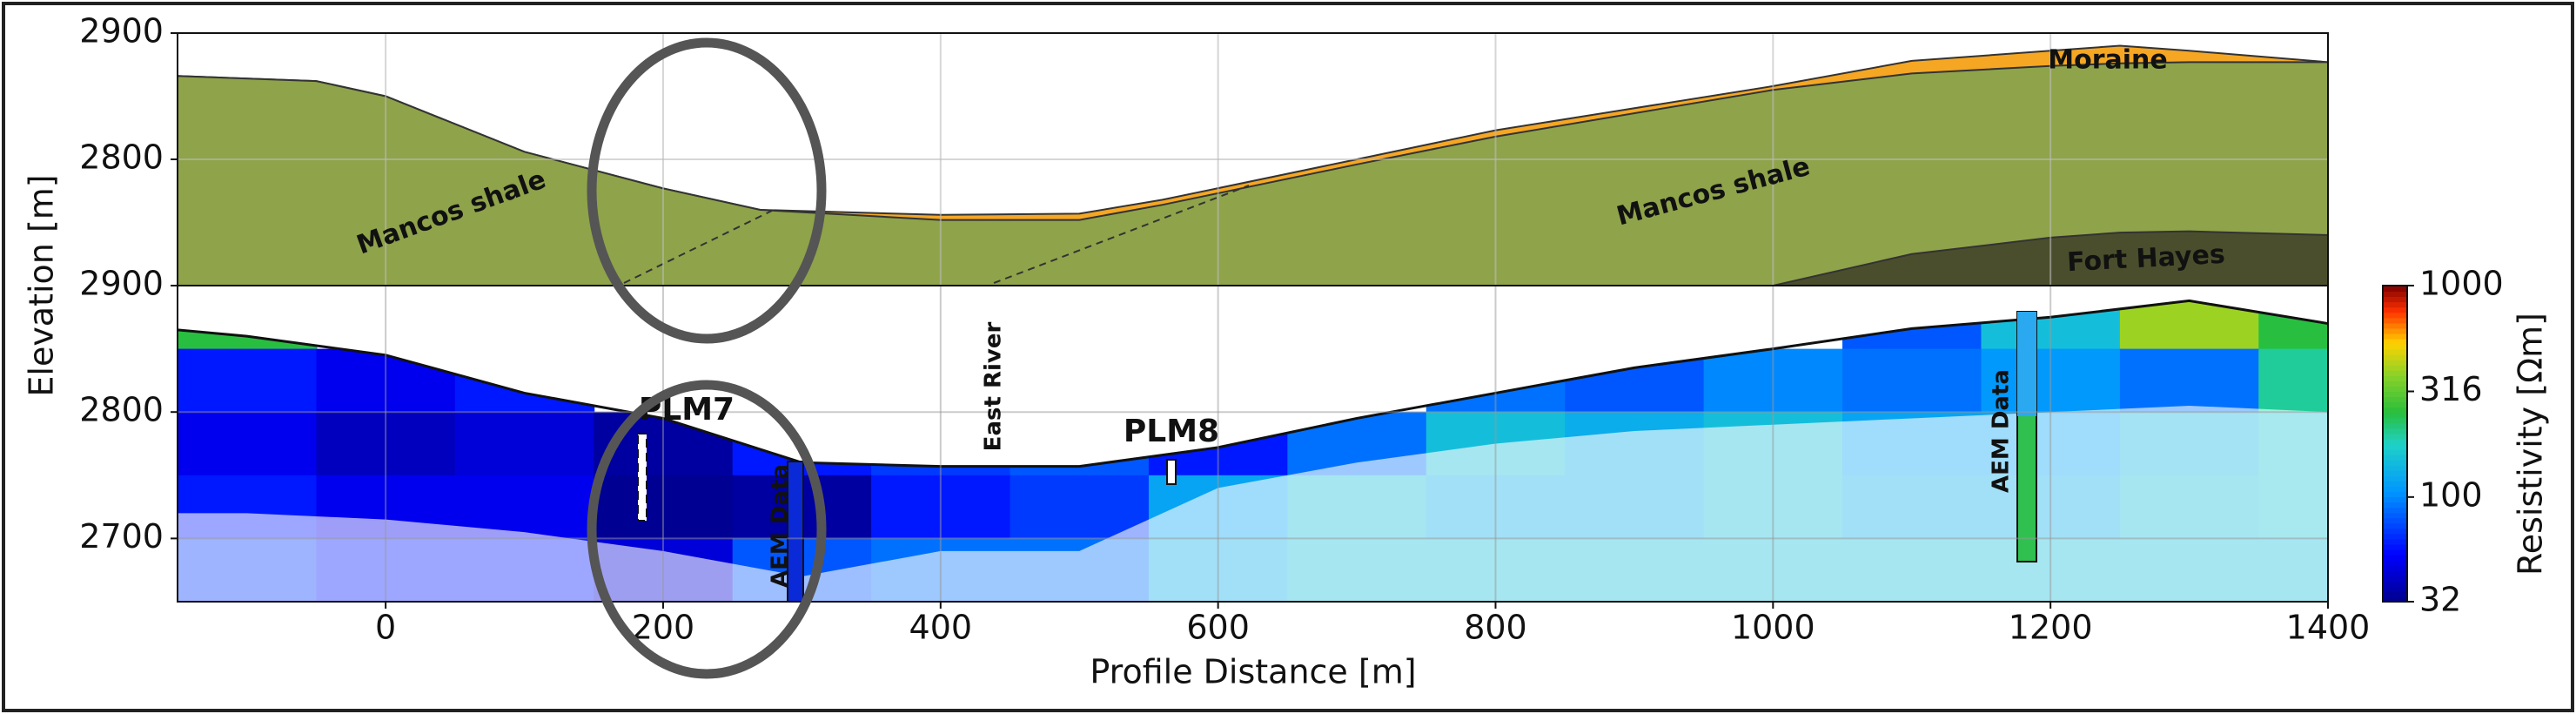 The image size is (2576, 714). Describe the element at coordinates (2440, 600) in the screenshot. I see `colorbar-tick-label: 32` at that location.